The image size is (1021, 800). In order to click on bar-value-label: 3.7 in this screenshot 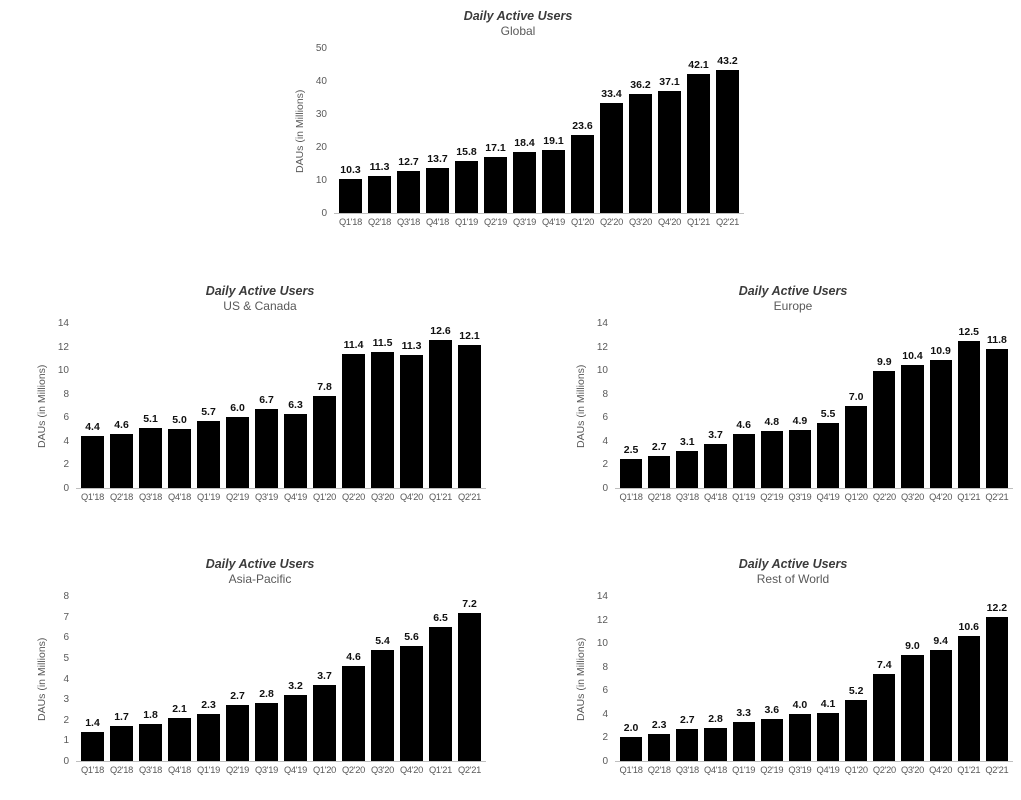, I will do `click(324, 675)`.